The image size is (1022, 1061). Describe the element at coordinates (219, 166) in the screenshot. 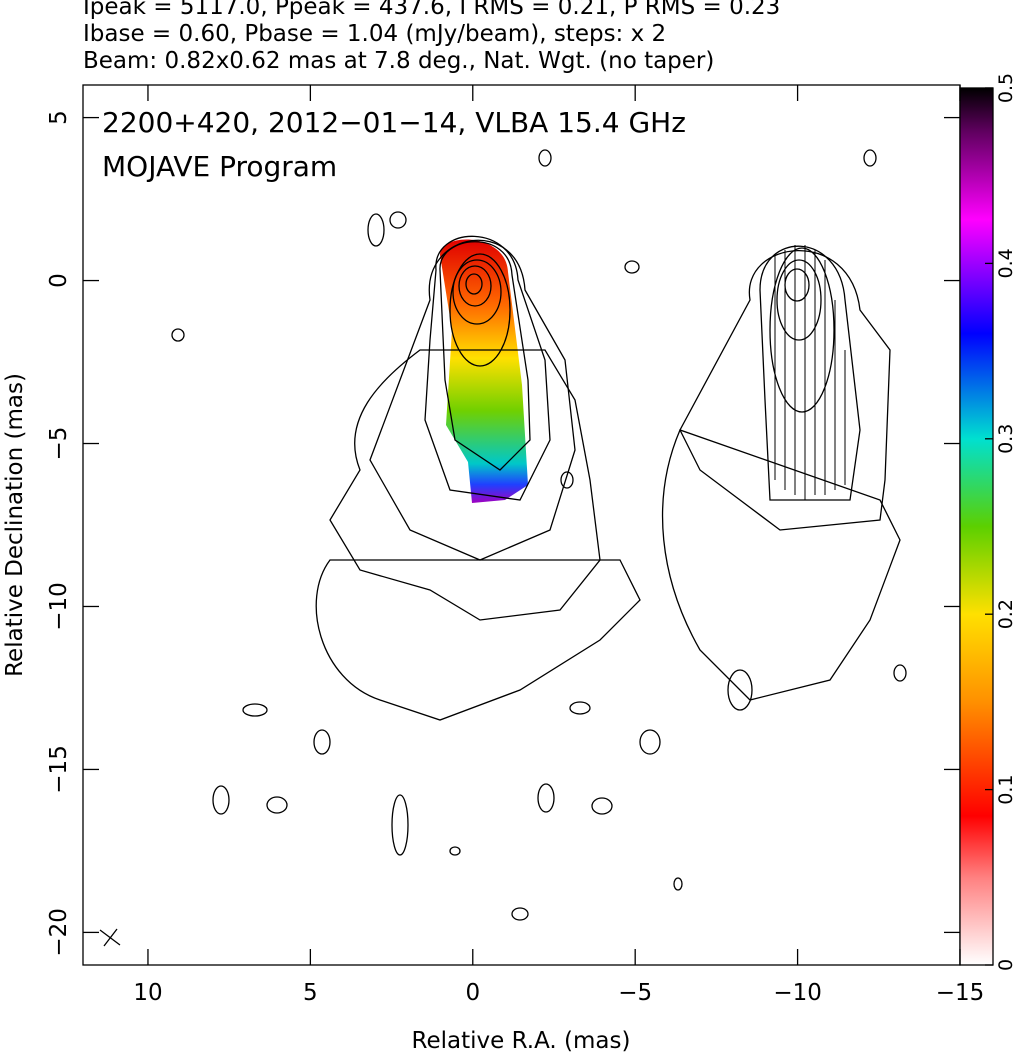

I see `annotation: MOJAVE Program` at that location.